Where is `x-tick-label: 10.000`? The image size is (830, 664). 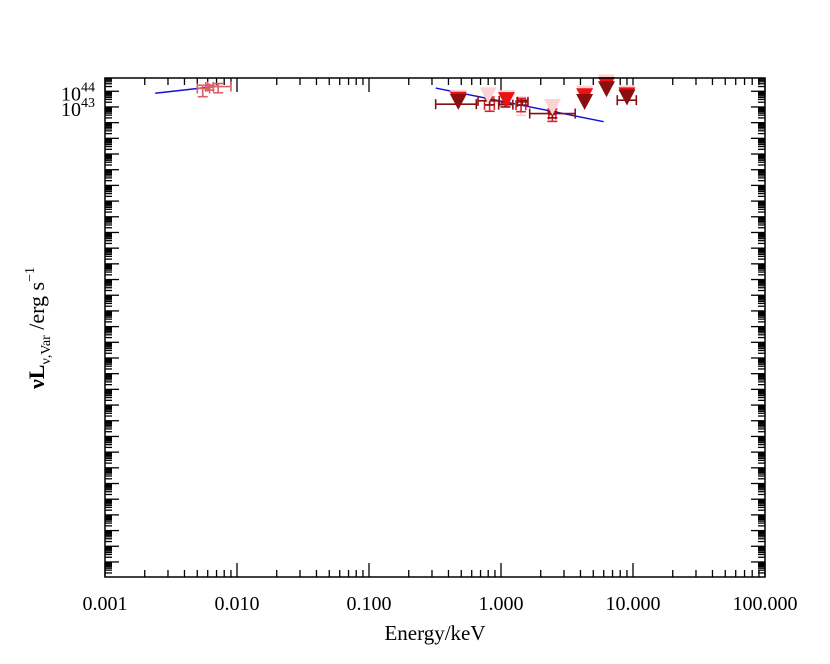
x-tick-label: 10.000 is located at coordinates (633, 604).